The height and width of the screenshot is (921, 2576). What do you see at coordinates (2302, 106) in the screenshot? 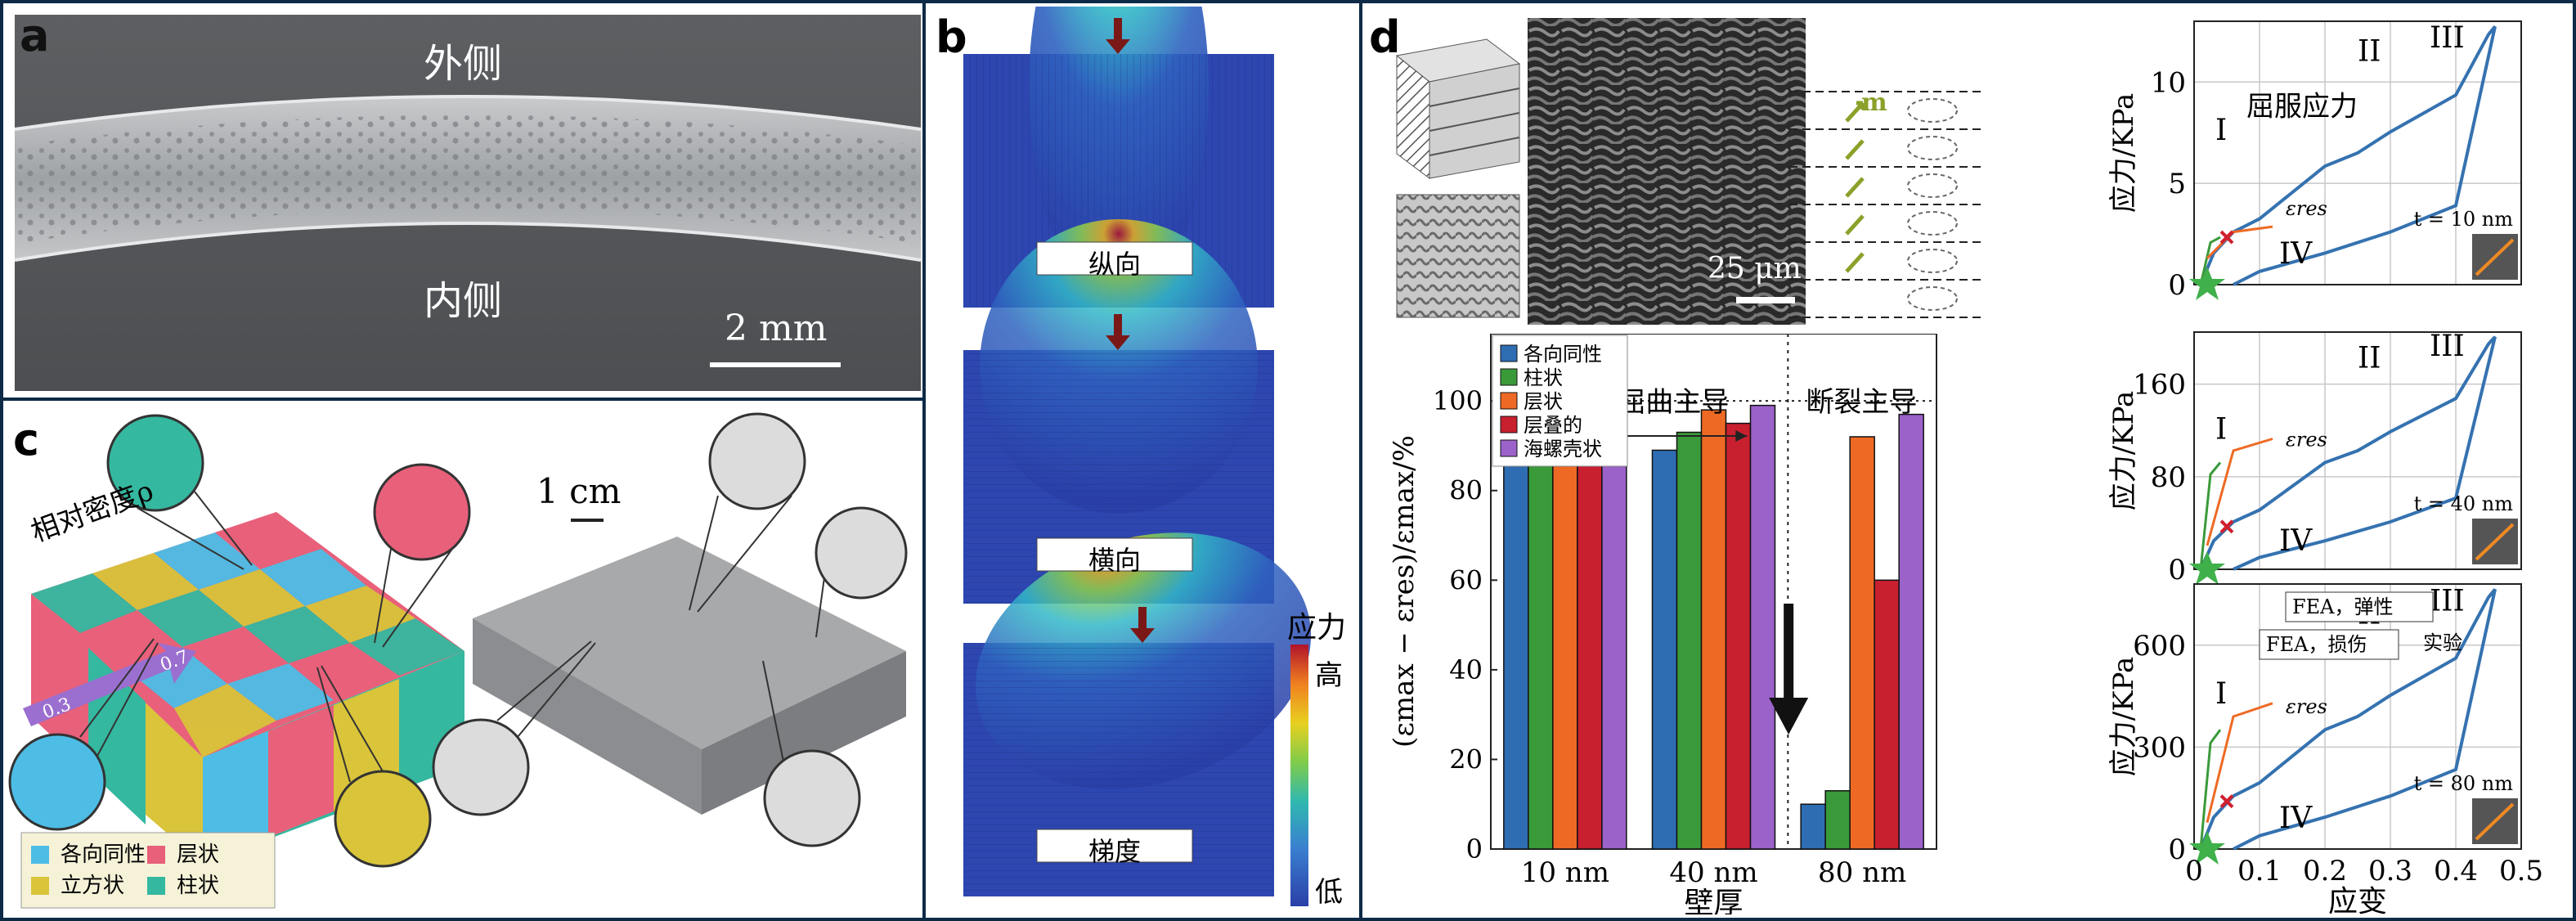
I see `yield-stress-label: 屈服应力` at bounding box center [2302, 106].